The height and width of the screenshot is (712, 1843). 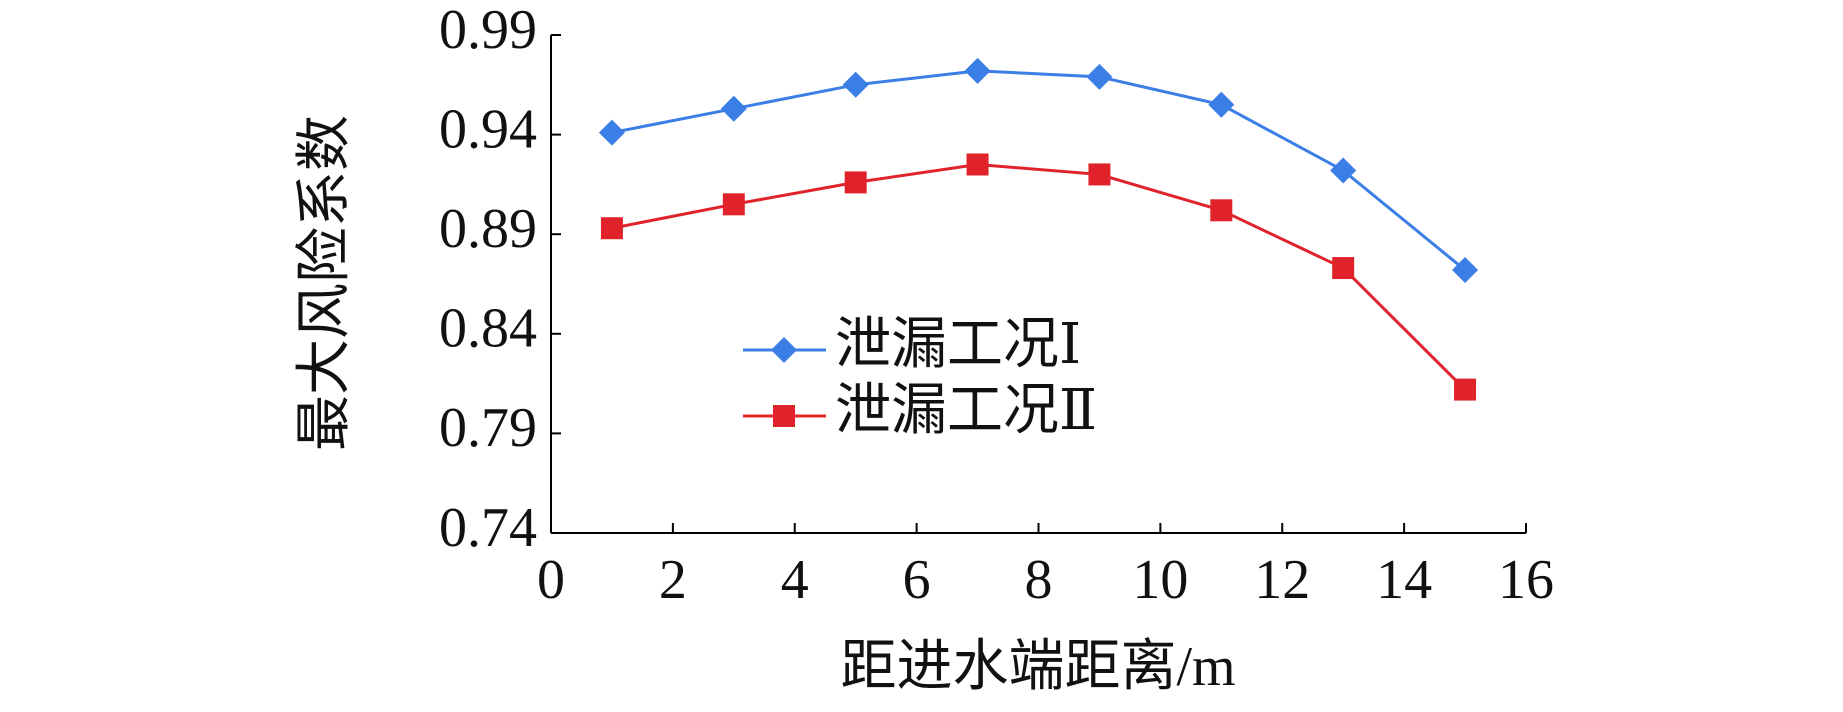 I want to click on legend-label: 泄漏工况Ⅰ, so click(x=958, y=345).